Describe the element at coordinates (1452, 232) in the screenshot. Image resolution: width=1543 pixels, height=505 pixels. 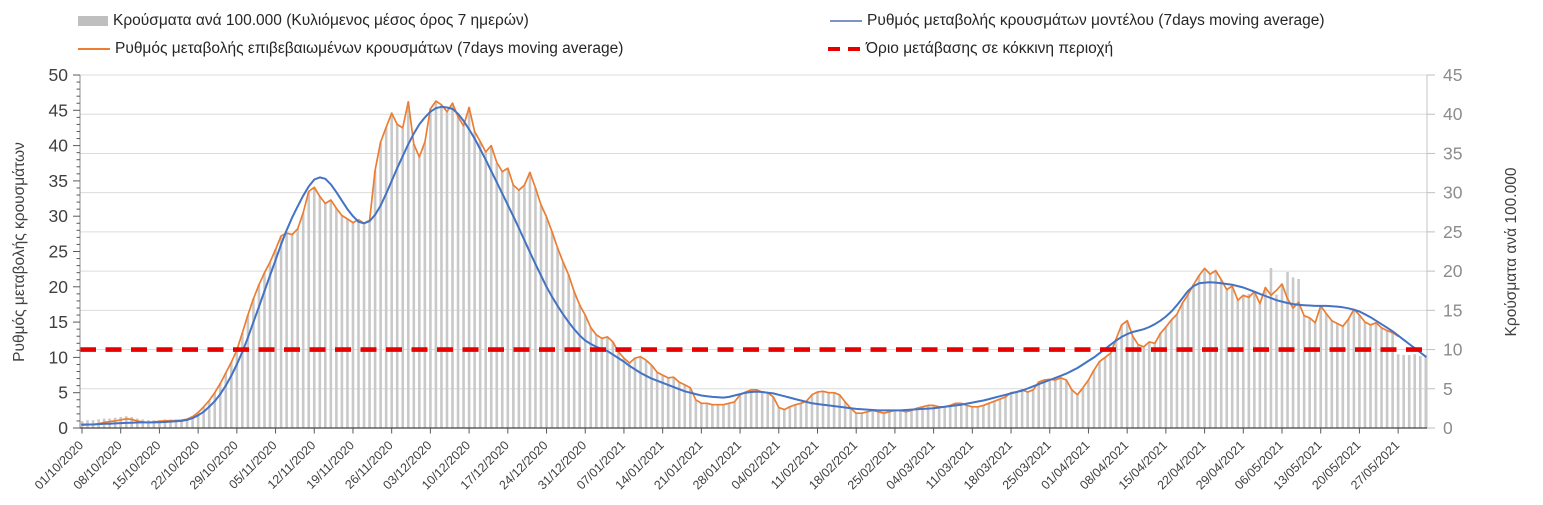
I see `right-tick-label: 25` at that location.